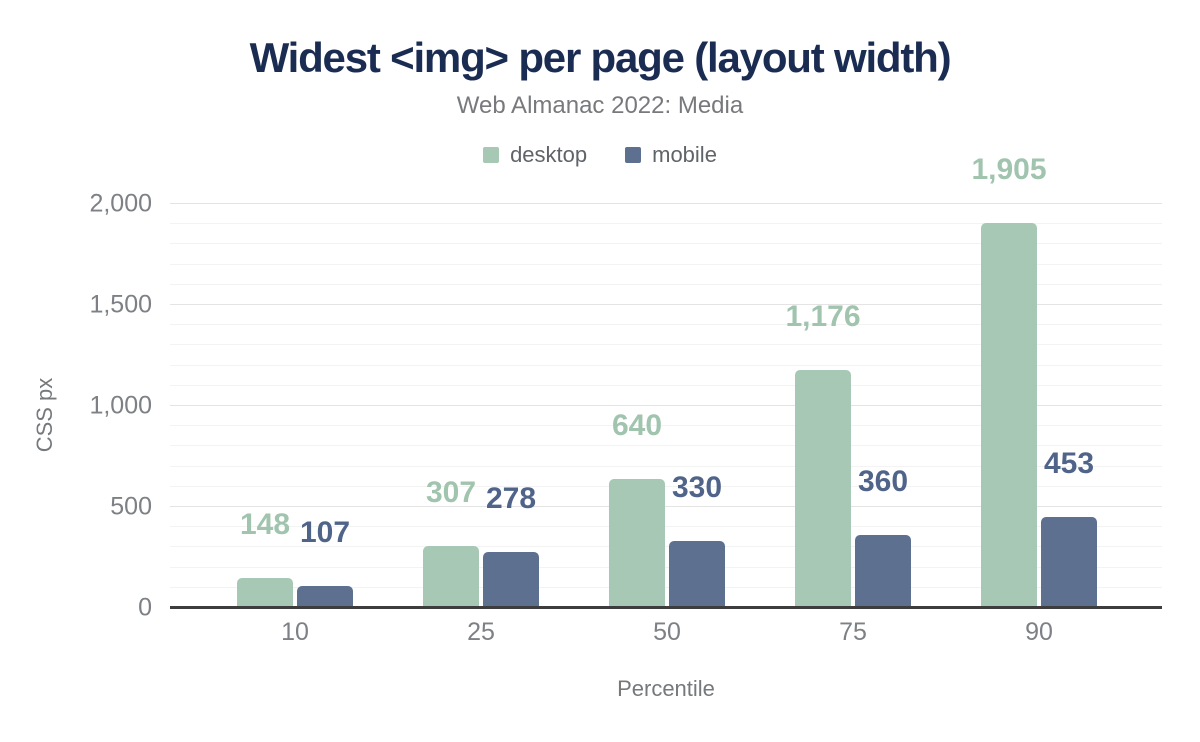 This screenshot has height=742, width=1200. I want to click on bar-mobile-p50, so click(697, 574).